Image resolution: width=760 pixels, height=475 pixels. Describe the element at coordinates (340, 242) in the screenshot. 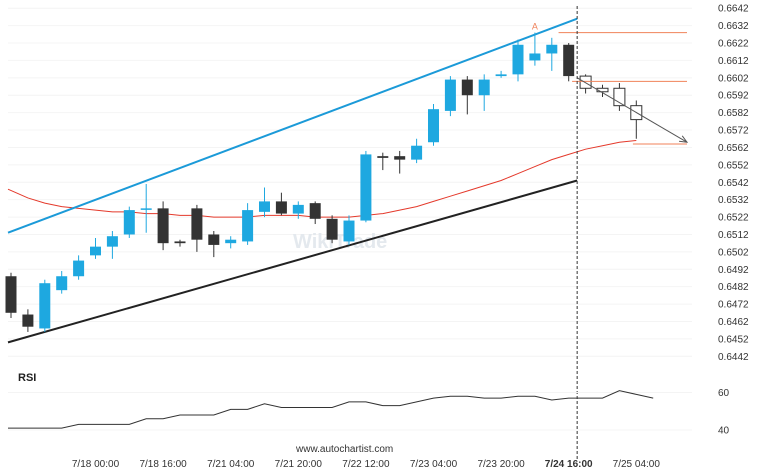

I see `chart-watermark: WikiTrade` at that location.